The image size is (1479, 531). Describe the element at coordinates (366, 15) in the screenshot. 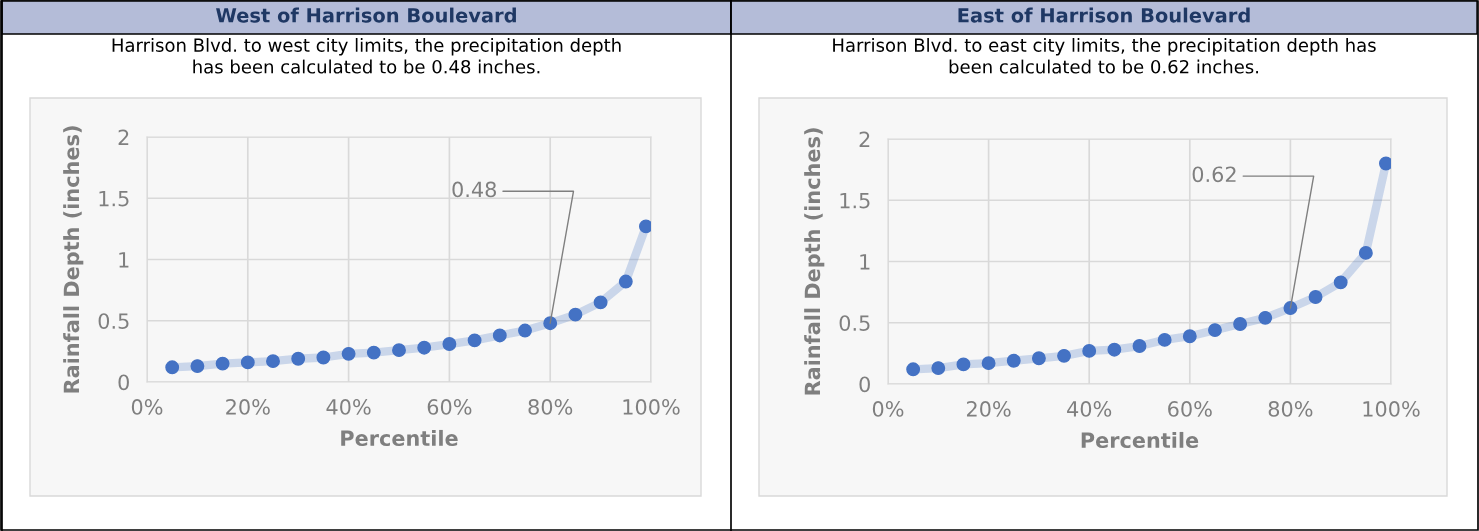

I see `chart-title: West of Harrison Boulevard` at that location.